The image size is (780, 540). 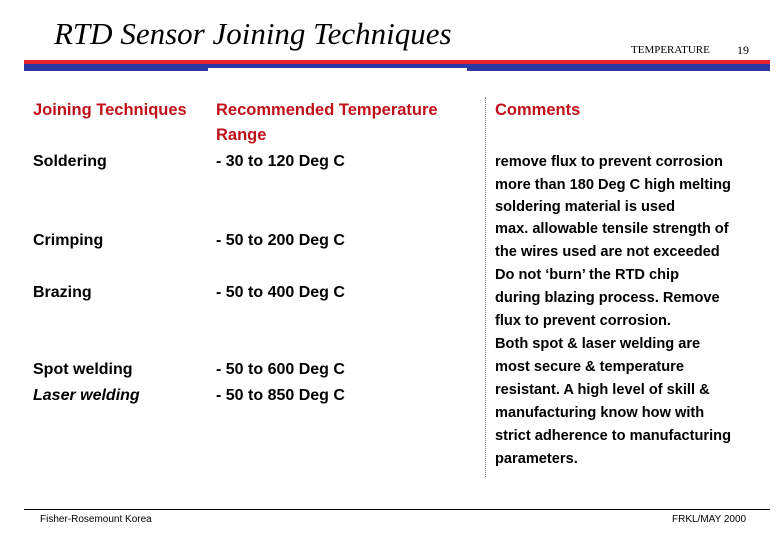 I want to click on range-laser-welding: - 50 to 850 Deg C, so click(x=280, y=395).